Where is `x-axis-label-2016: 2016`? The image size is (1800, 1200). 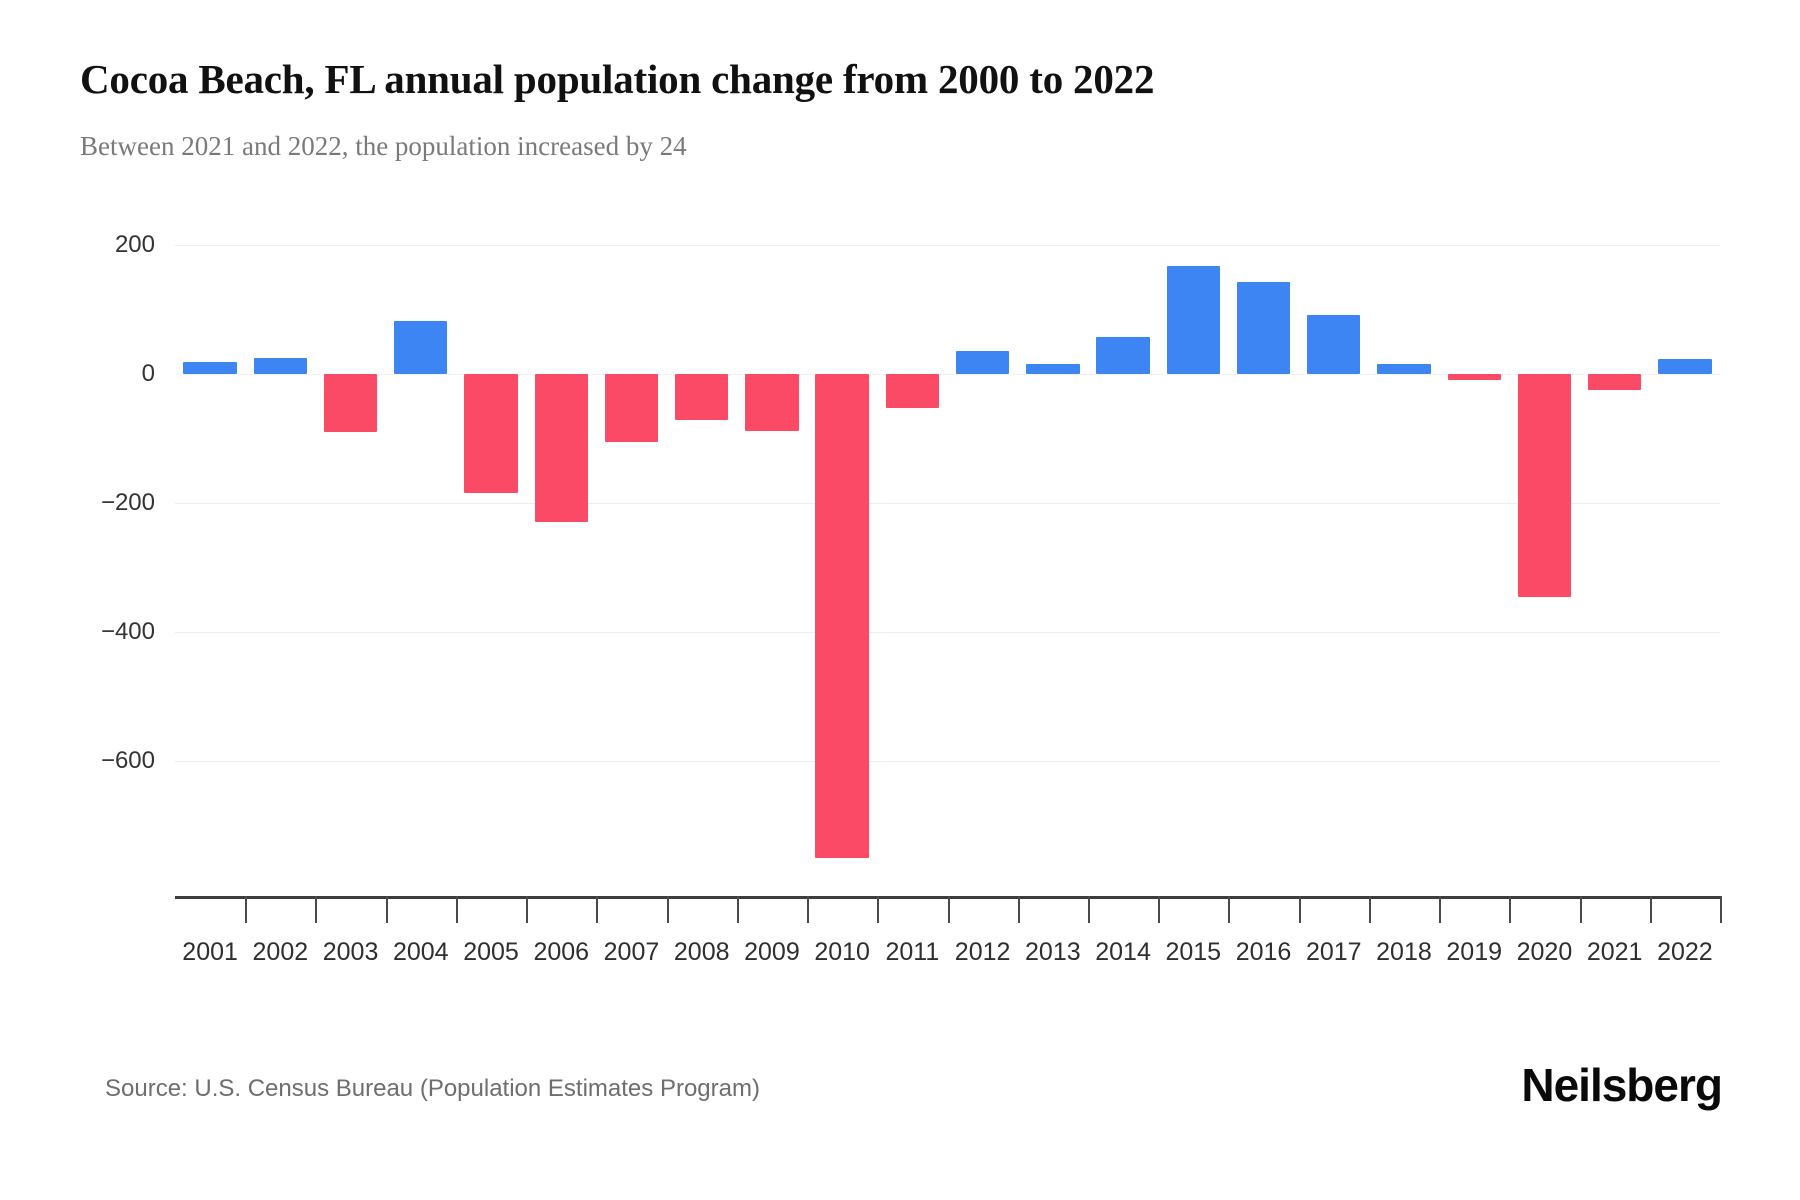 x-axis-label-2016: 2016 is located at coordinates (1263, 952).